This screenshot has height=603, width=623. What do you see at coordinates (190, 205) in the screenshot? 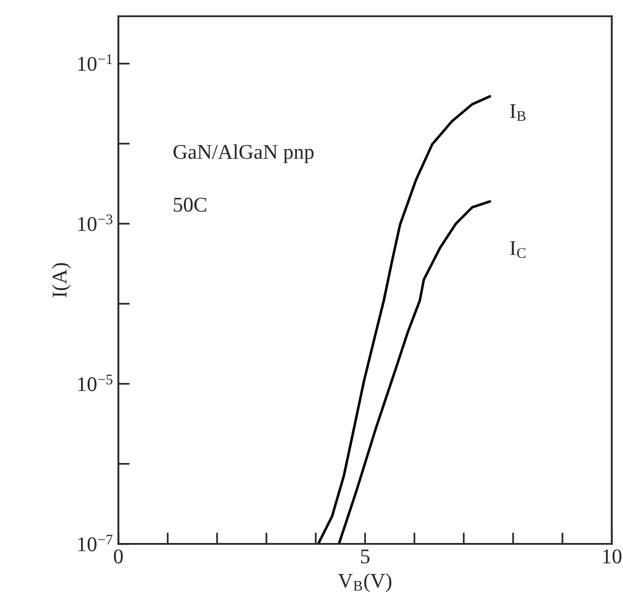
I see `annotation: 50C` at bounding box center [190, 205].